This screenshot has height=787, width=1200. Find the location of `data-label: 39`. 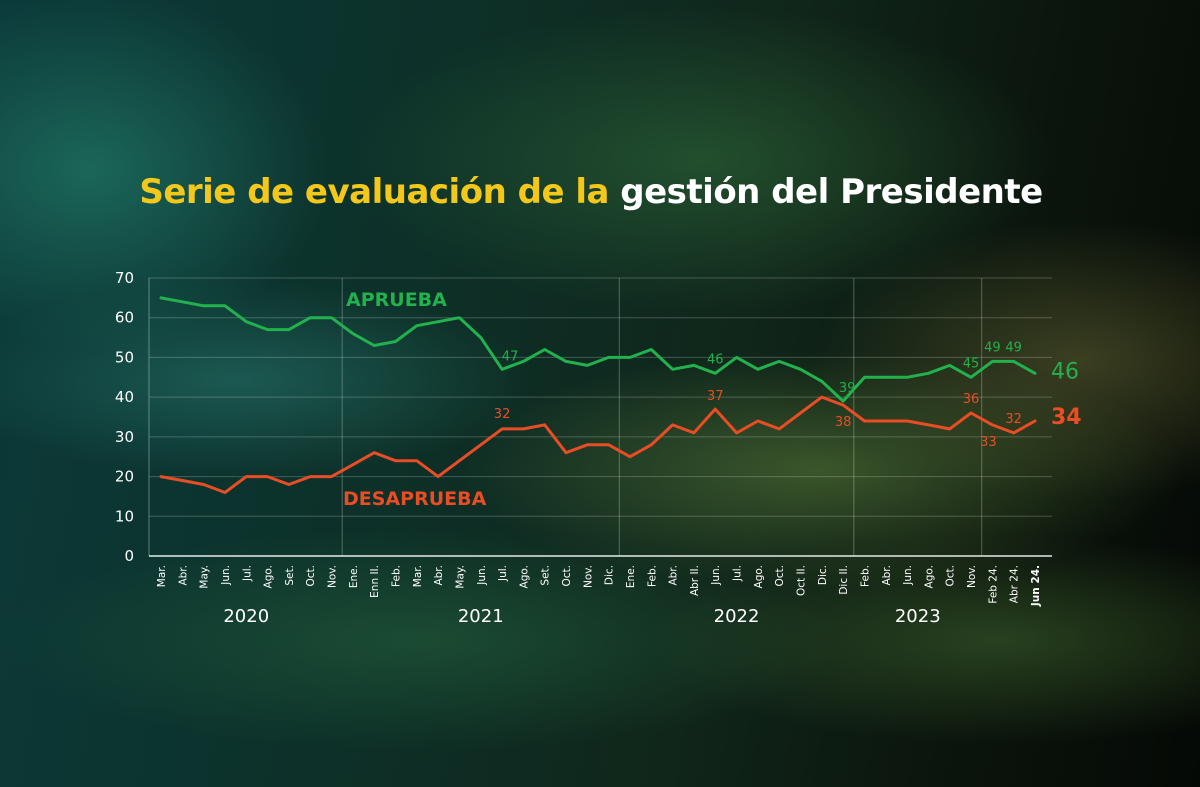

data-label: 39 is located at coordinates (847, 388).